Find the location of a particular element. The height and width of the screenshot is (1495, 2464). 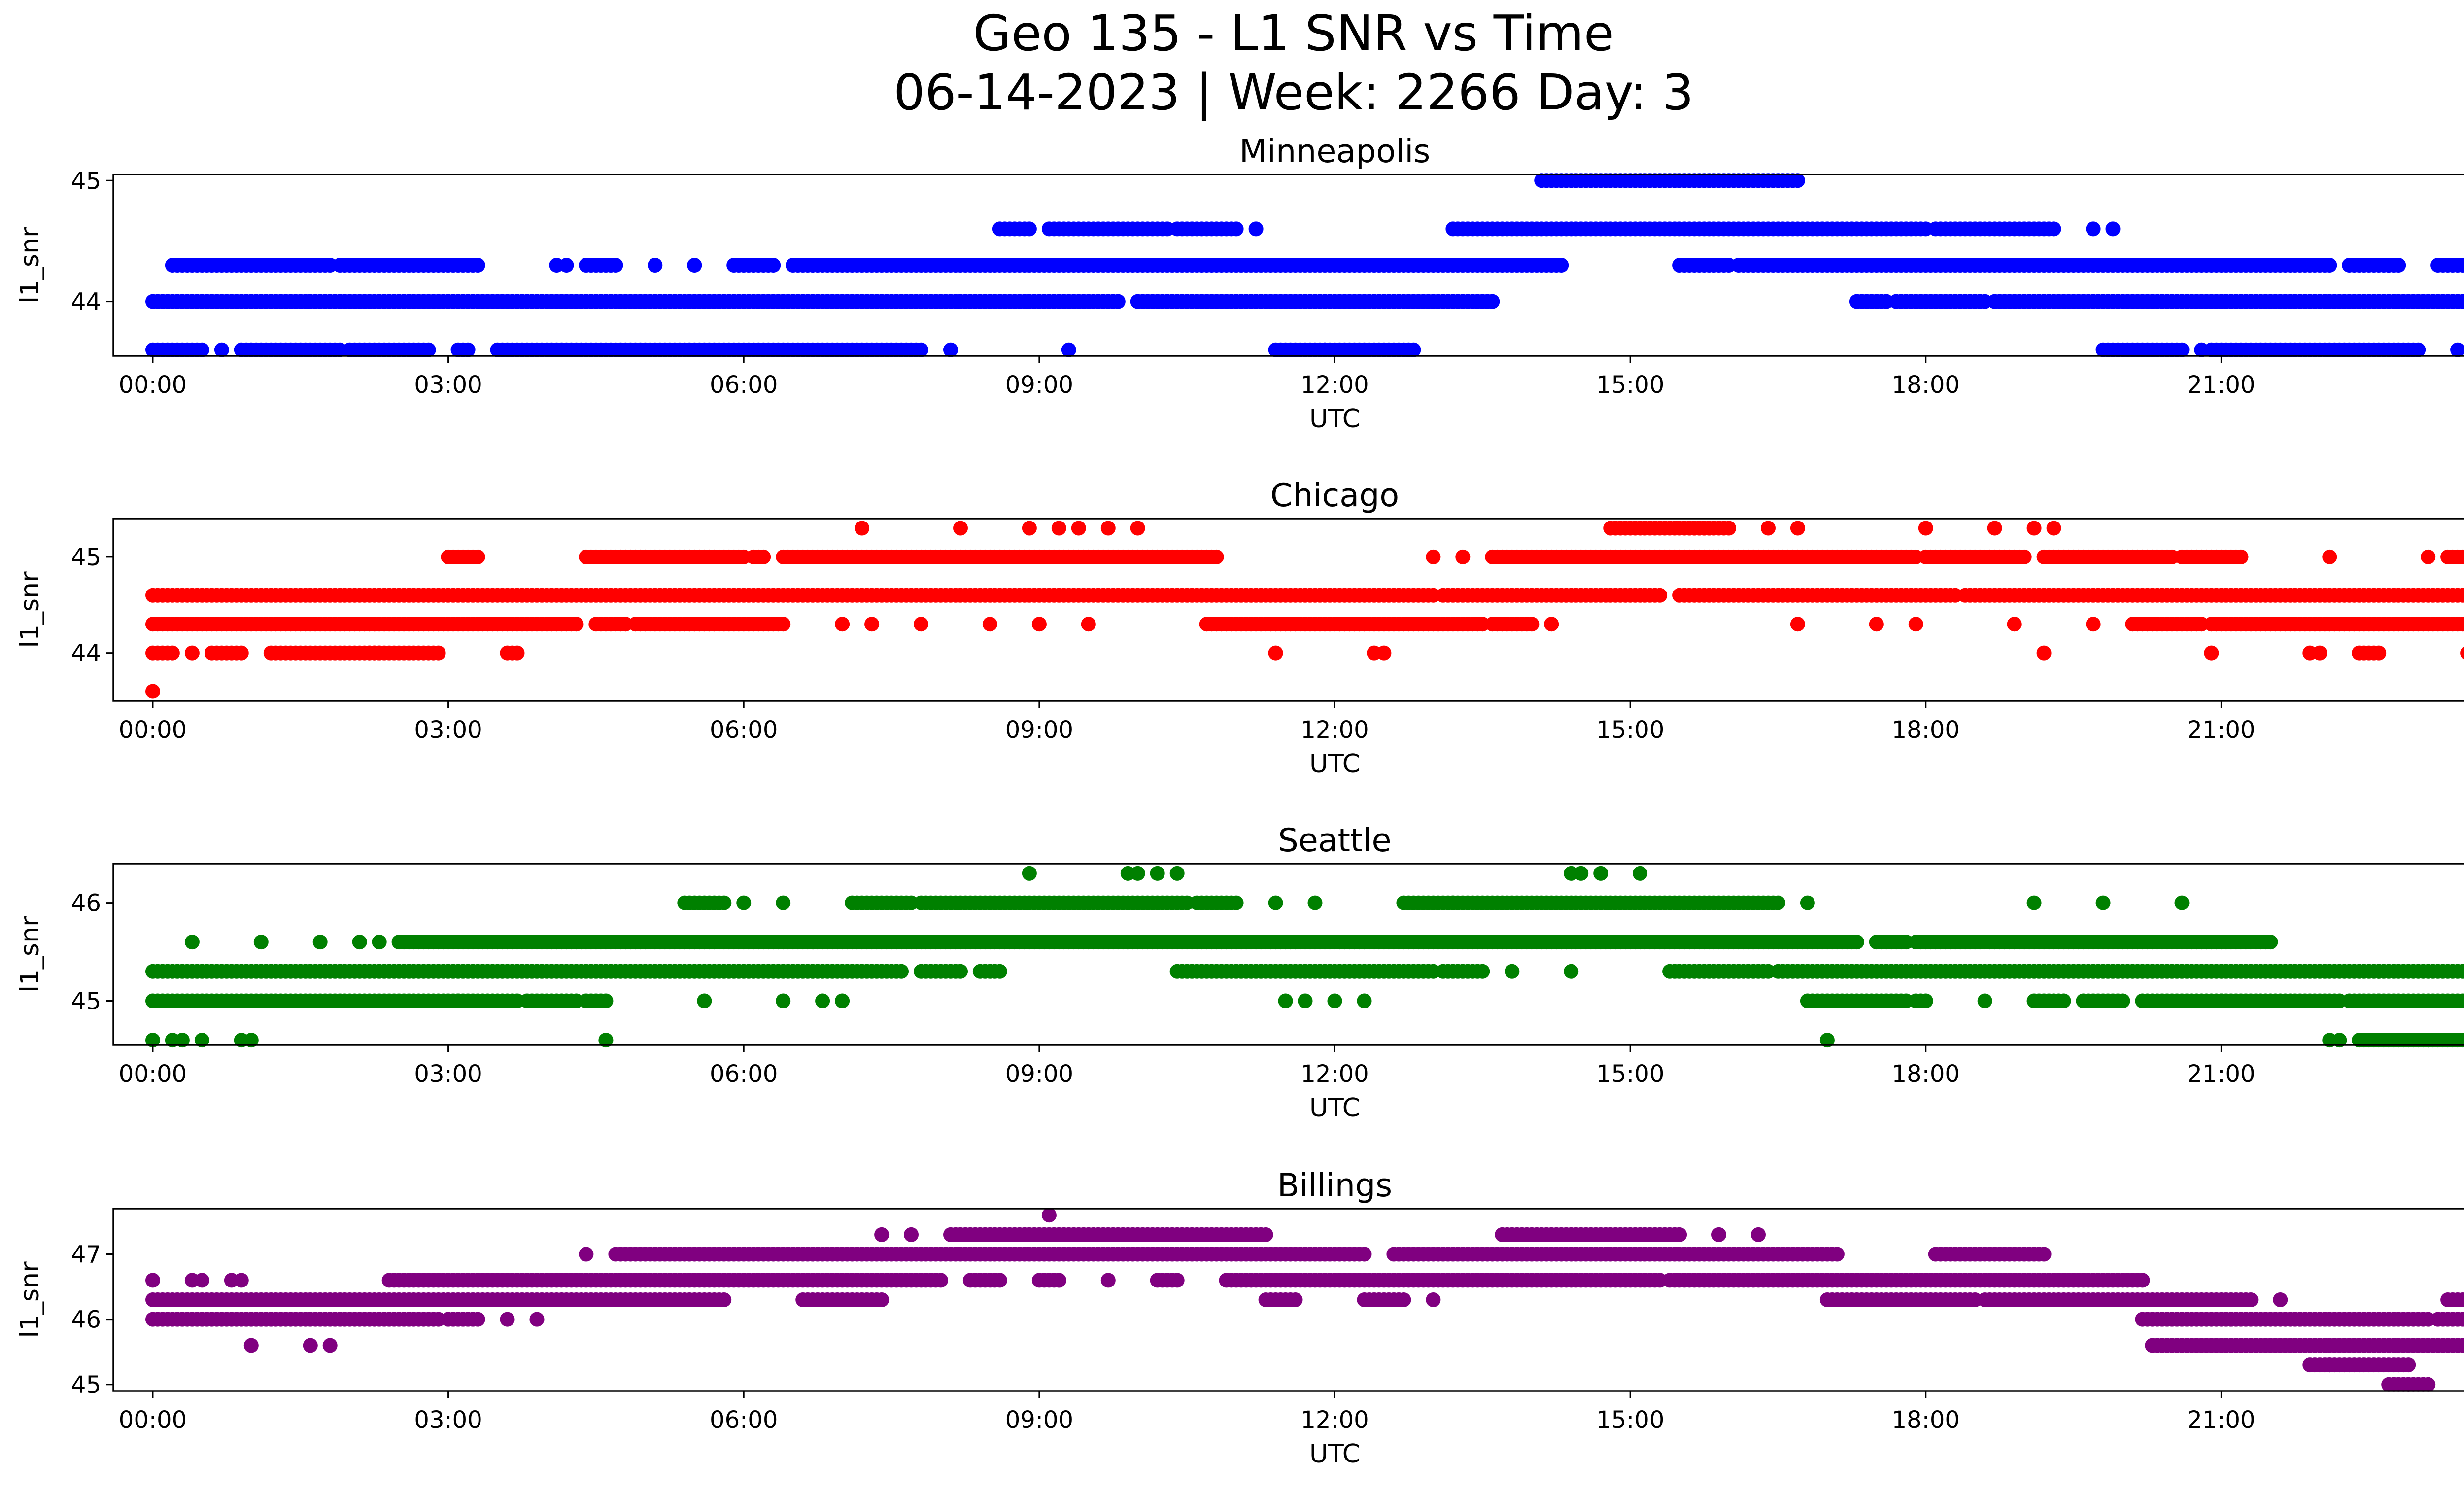

x-tick-label: 03:00 is located at coordinates (448, 1074).